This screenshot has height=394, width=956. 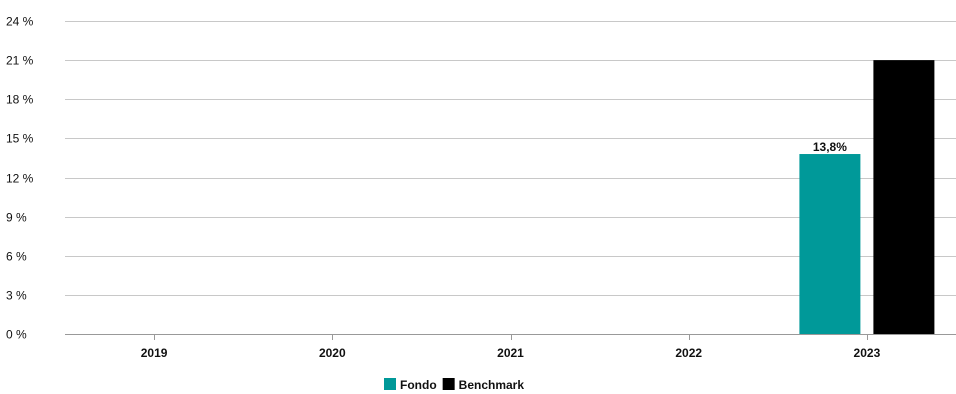 I want to click on legend: Fondo Benchmark, so click(x=454, y=385).